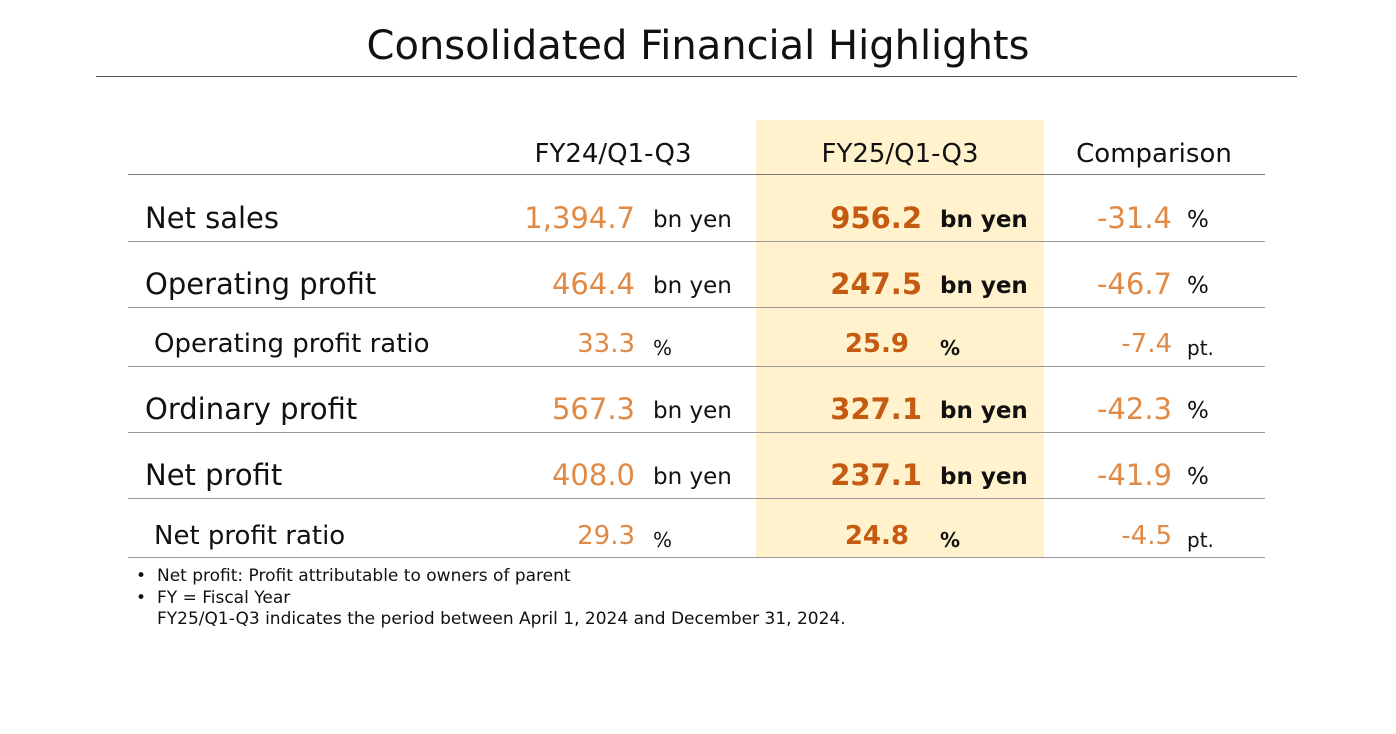 This screenshot has width=1396, height=734. What do you see at coordinates (1146, 536) in the screenshot?
I see `comparison-value: -4.5` at bounding box center [1146, 536].